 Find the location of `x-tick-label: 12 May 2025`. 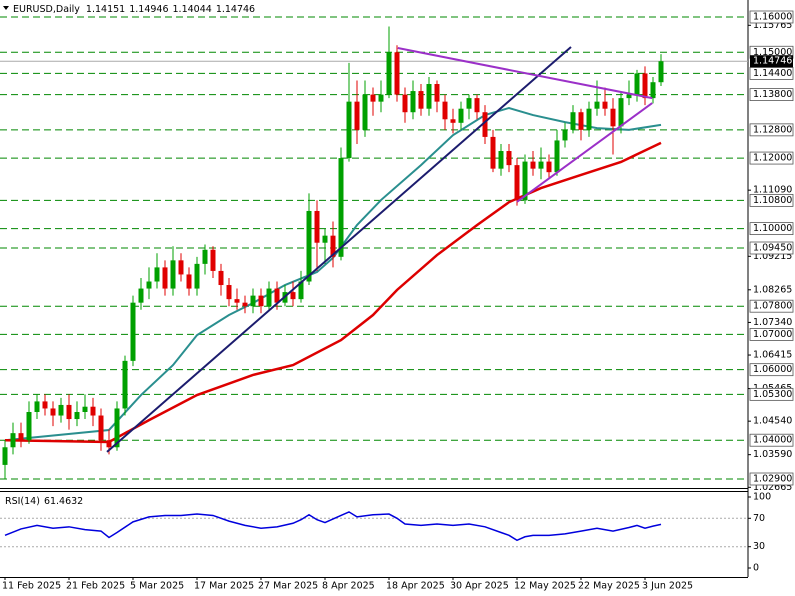

x-tick-label: 12 May 2025 is located at coordinates (545, 586).